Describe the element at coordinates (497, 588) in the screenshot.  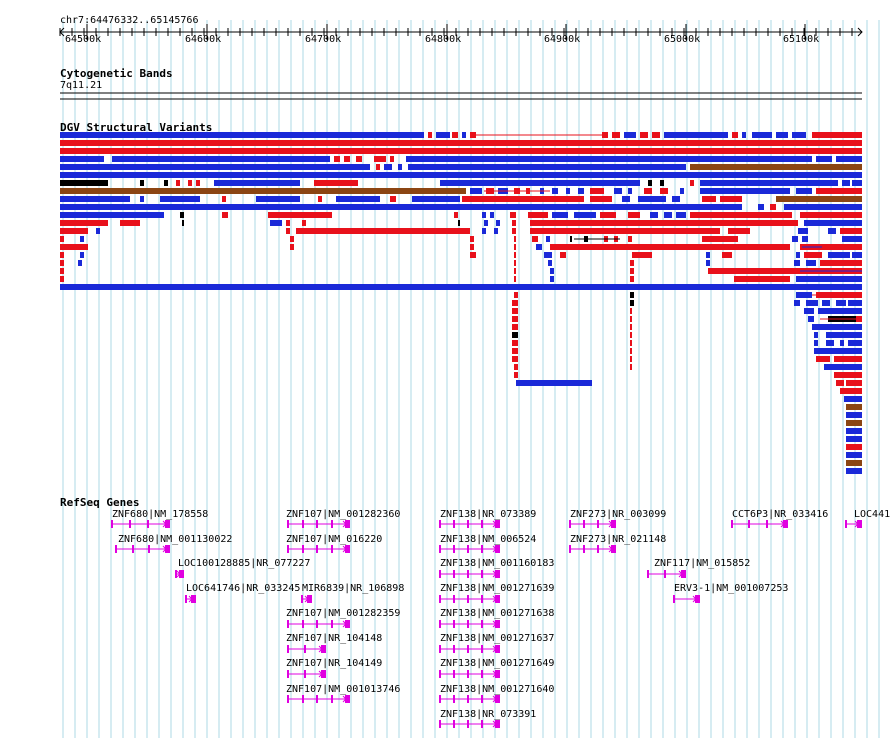
I see `gene-label: ZNF138|NM_001271639` at that location.